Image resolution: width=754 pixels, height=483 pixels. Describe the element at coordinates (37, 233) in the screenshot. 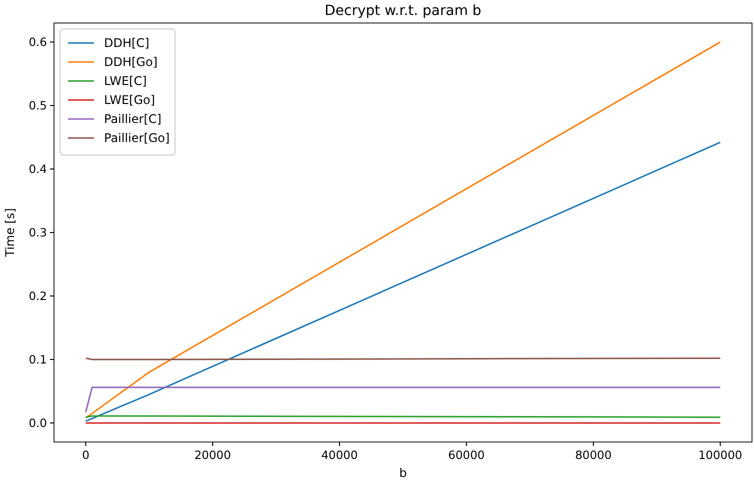

I see `y-tick-label: 0.3` at that location.